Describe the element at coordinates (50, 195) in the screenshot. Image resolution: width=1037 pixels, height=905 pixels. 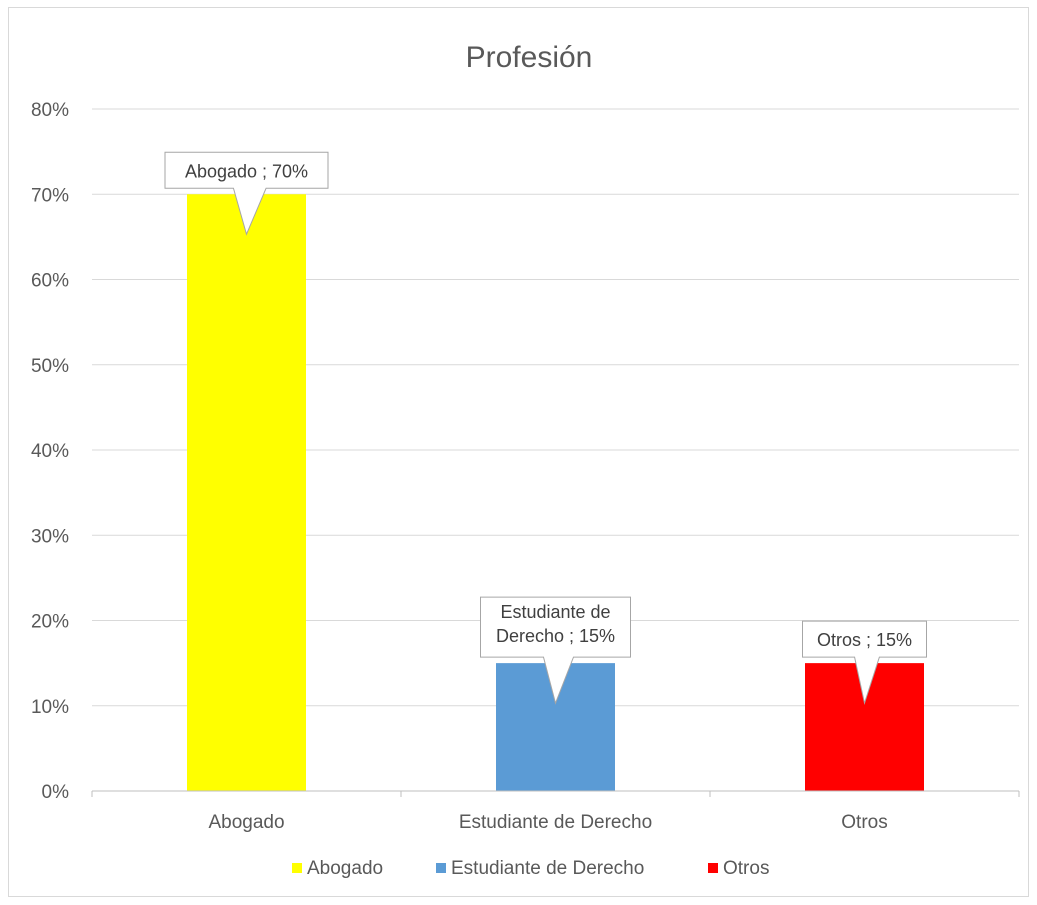
I see `y-tick-label: 70%` at that location.